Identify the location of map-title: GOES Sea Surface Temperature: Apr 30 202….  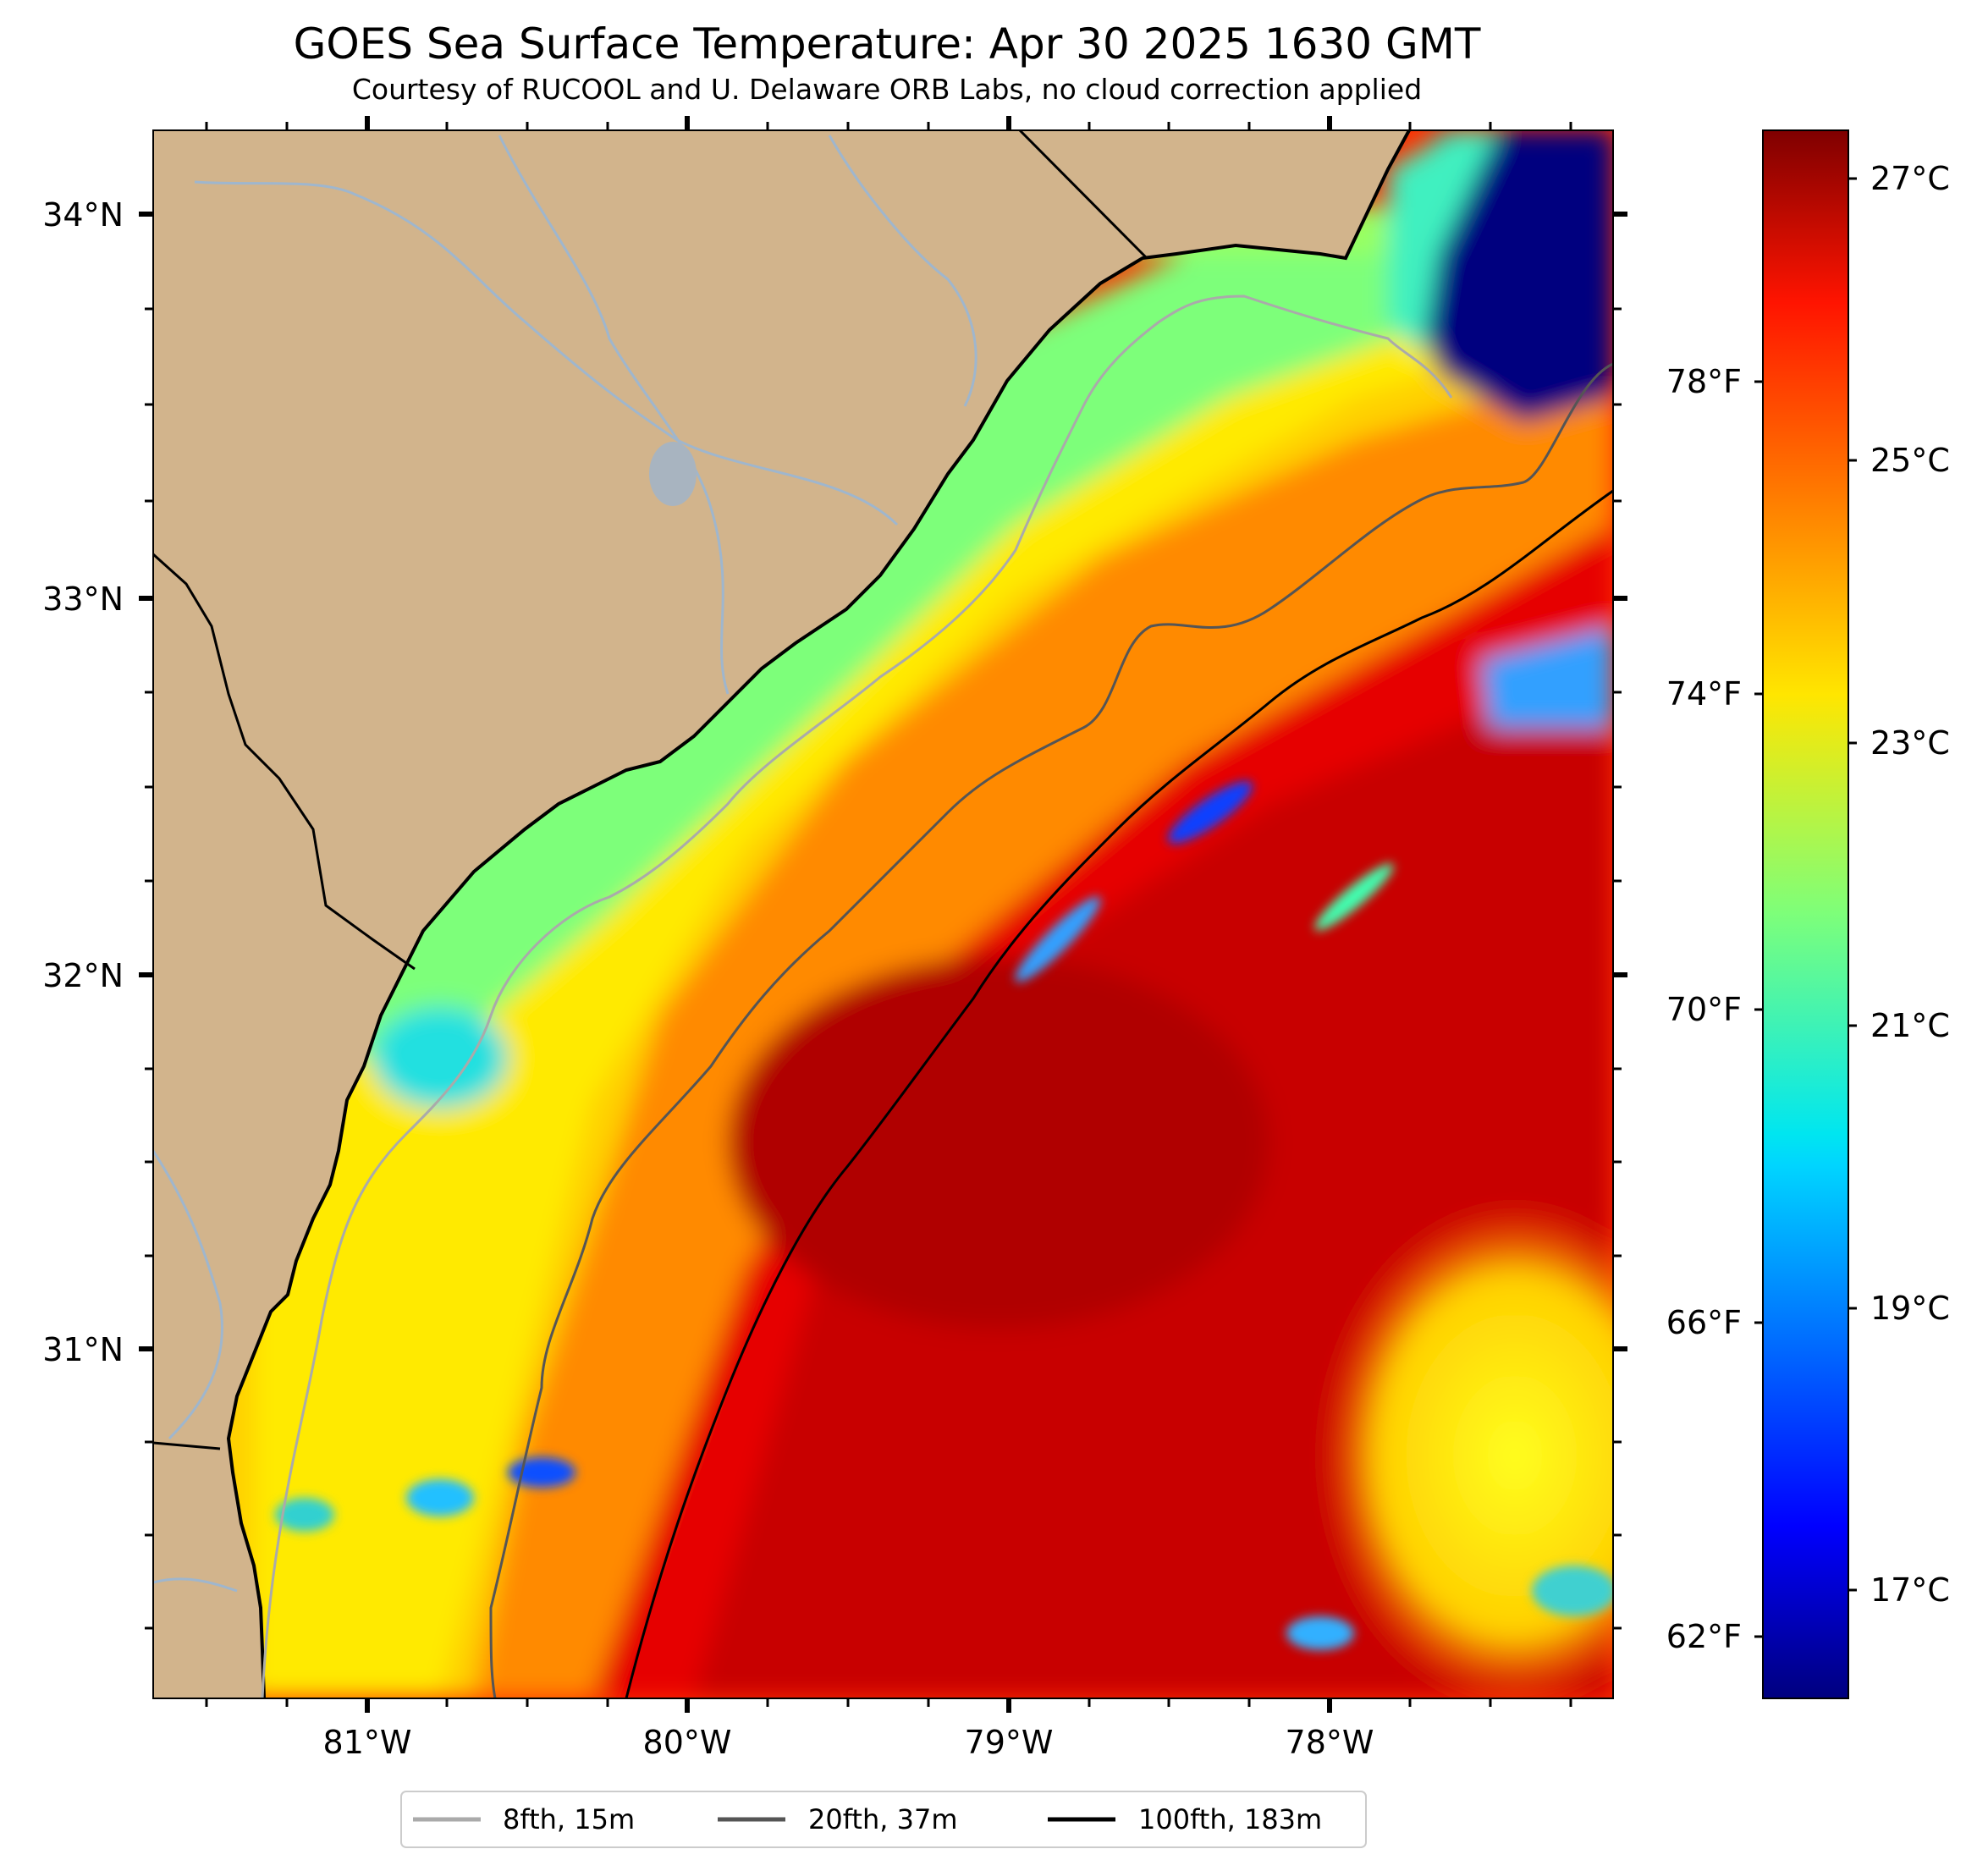
(887, 44).